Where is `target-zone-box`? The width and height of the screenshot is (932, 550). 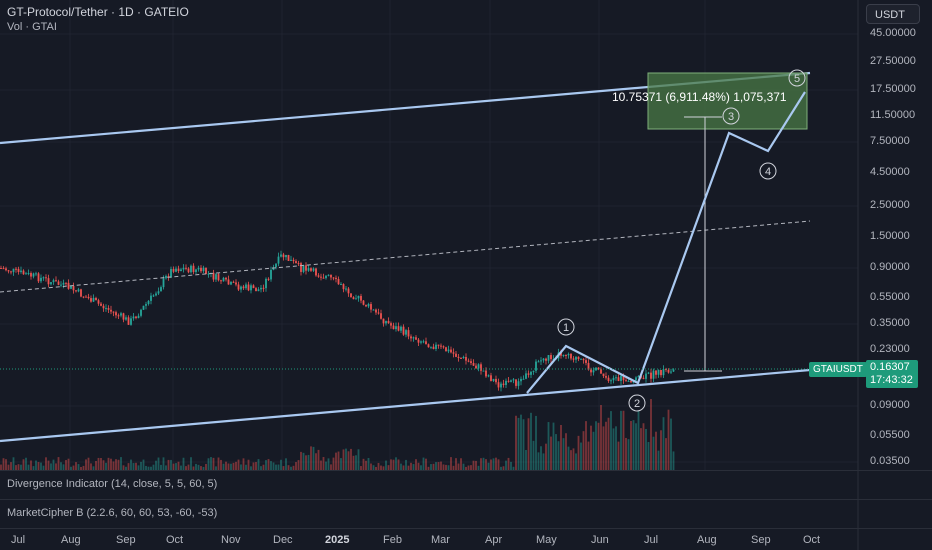
target-zone-box is located at coordinates (727, 101).